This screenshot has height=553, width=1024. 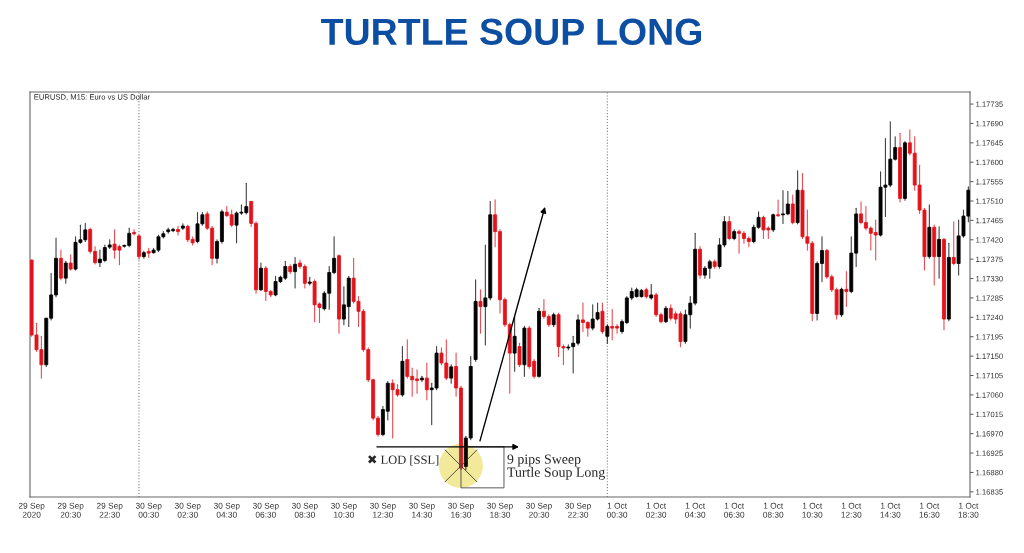 What do you see at coordinates (539, 510) in the screenshot?
I see `x-tick-label: 30 Sep 20:30` at bounding box center [539, 510].